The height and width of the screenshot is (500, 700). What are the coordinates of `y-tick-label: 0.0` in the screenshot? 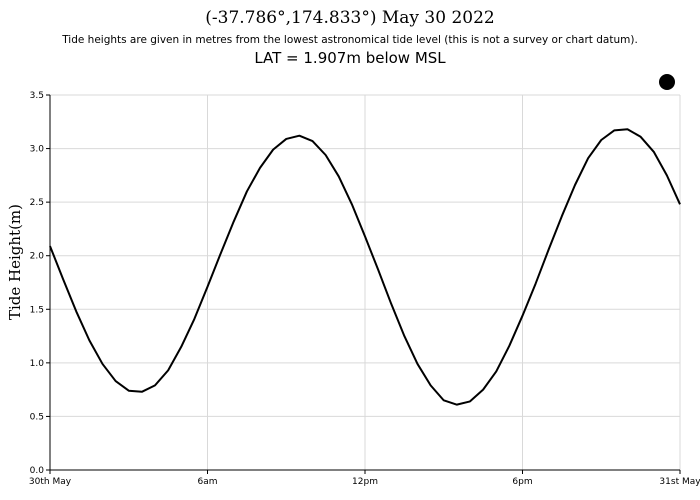 It's located at (37, 471).